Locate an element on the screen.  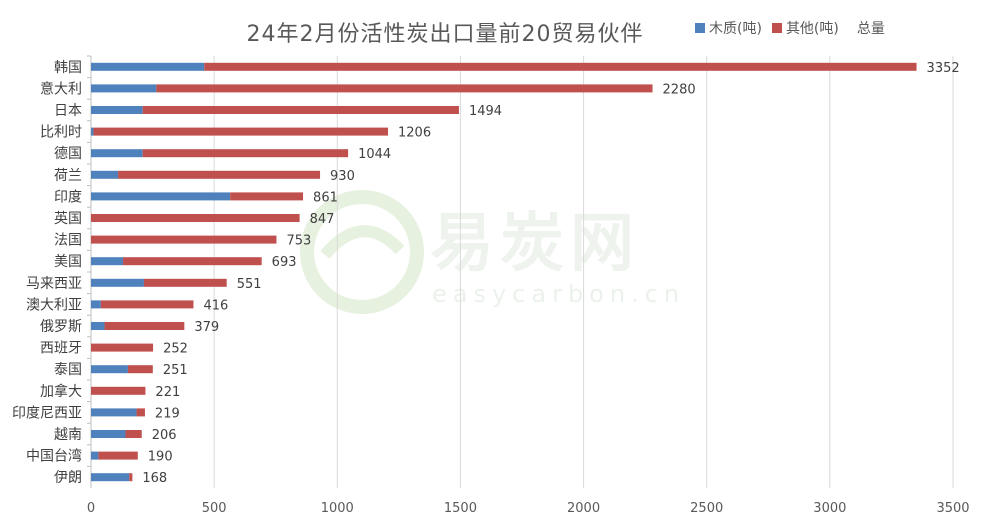
y-tick-label-16: 印度尼西亚 is located at coordinates (47, 413).